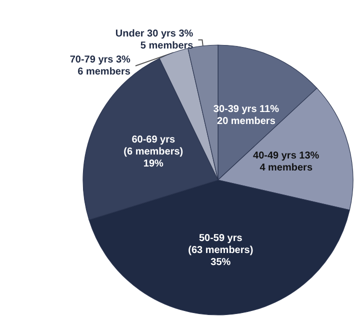 The image size is (354, 320). Describe the element at coordinates (246, 115) in the screenshot. I see `slice-label: 30-39 yrs 11% 20 members` at that location.